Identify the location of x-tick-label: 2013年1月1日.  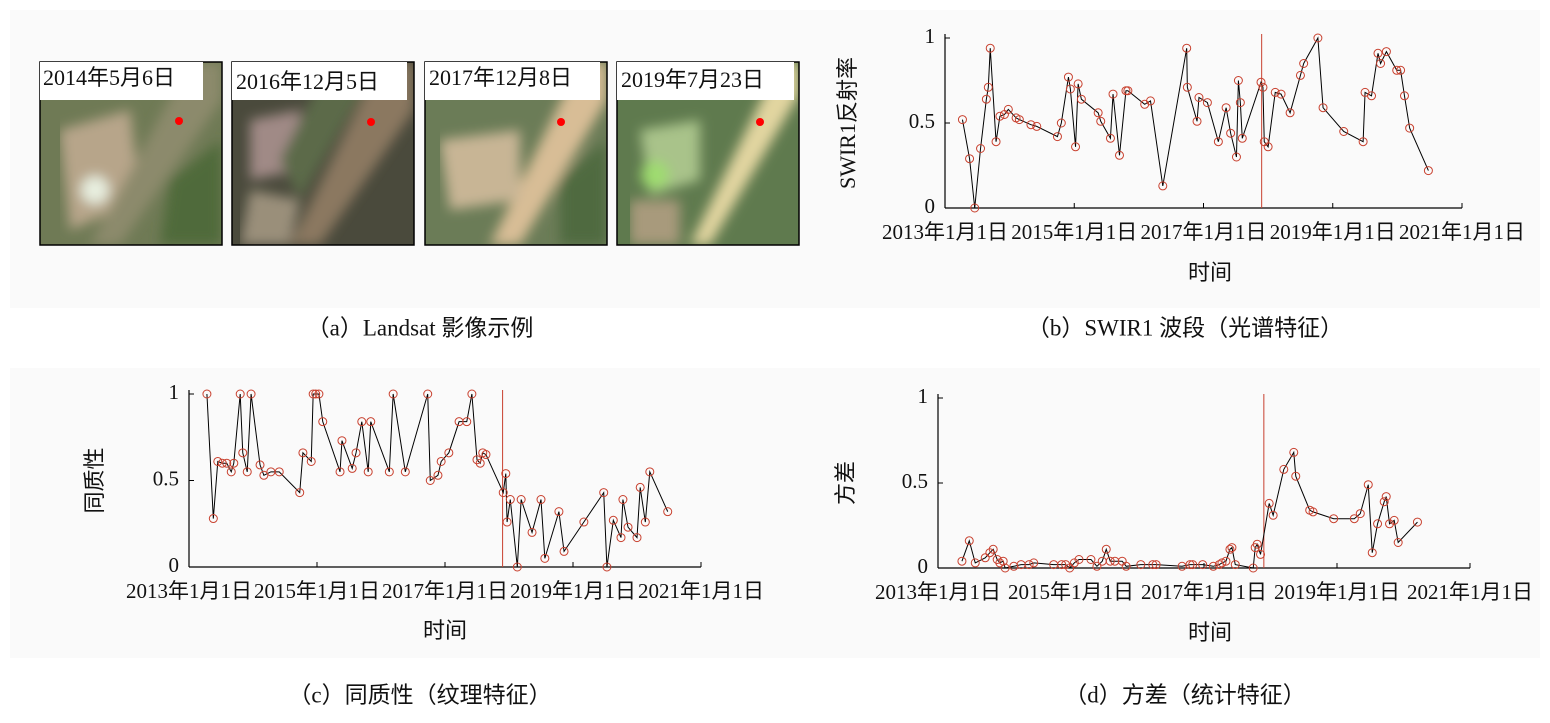
(938, 592).